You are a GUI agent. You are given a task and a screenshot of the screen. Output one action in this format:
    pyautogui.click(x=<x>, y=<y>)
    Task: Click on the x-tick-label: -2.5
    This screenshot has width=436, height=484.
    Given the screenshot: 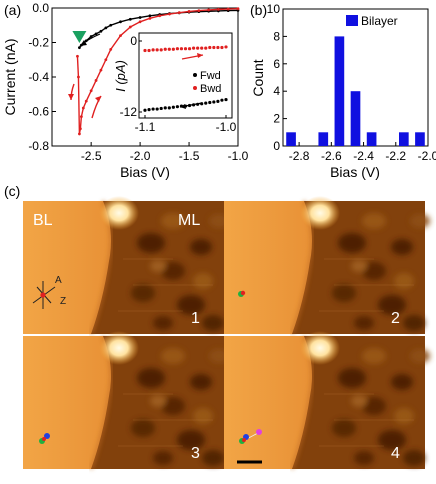 What is the action you would take?
    pyautogui.click(x=91, y=156)
    